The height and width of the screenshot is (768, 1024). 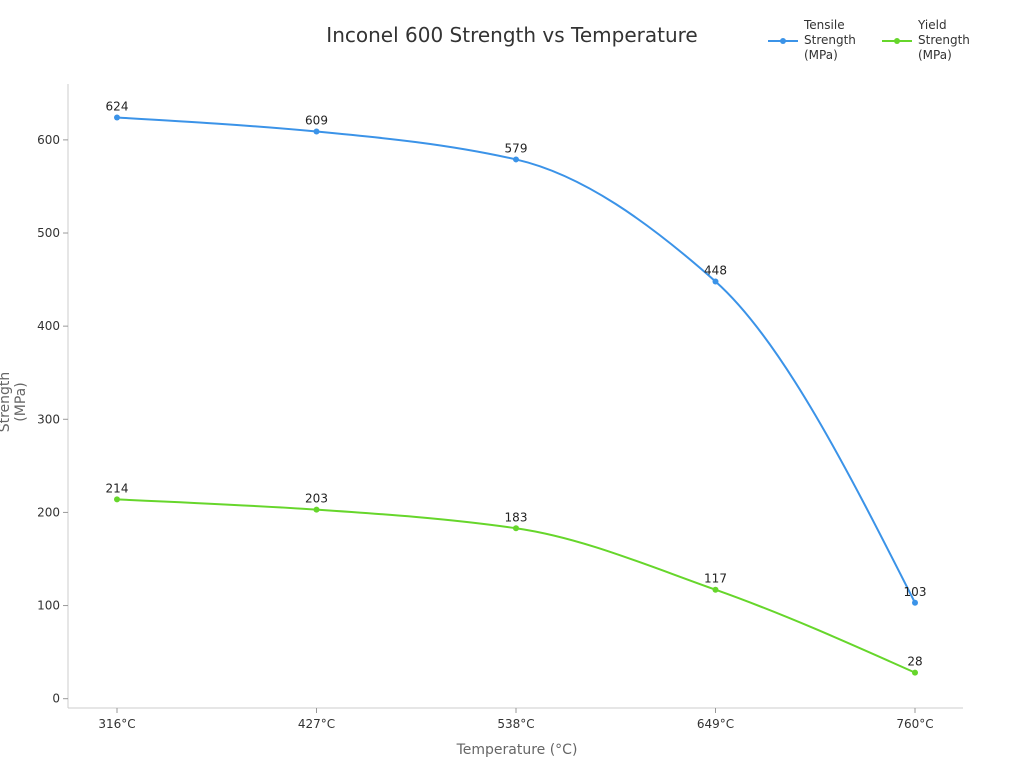 I want to click on x-axis-label: Temperature (°C), so click(x=517, y=750).